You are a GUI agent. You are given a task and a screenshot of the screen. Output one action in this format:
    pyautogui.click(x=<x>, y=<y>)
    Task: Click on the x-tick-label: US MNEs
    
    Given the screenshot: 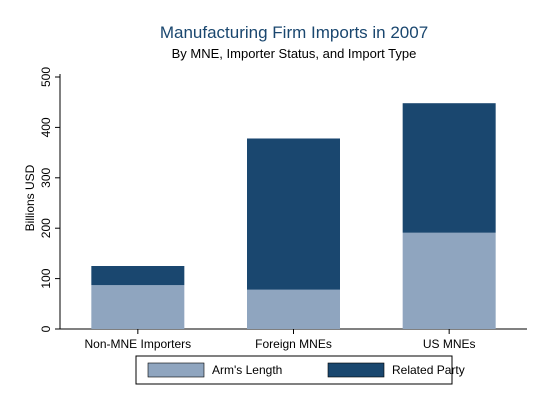 What is the action you would take?
    pyautogui.click(x=449, y=344)
    